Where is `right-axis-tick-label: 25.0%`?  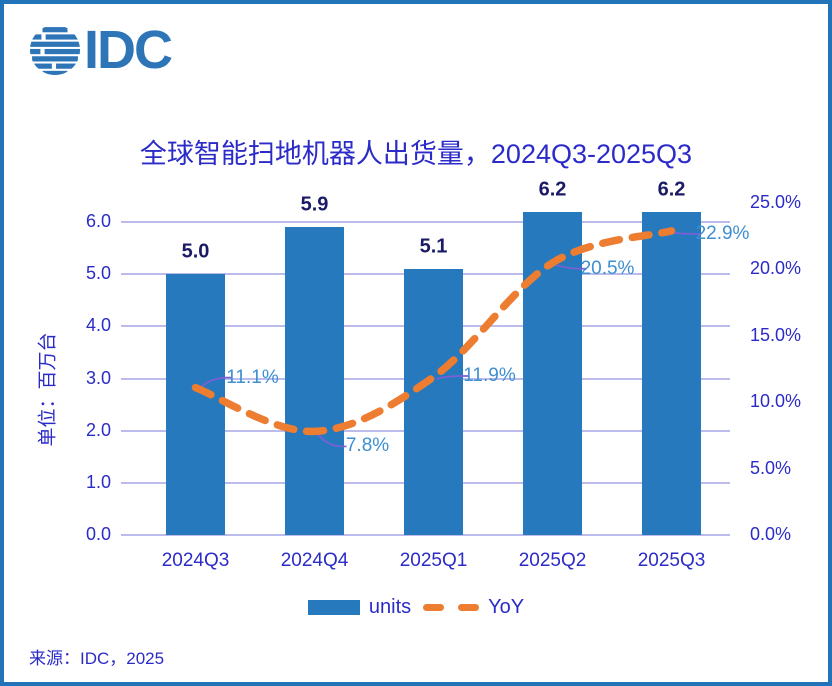
right-axis-tick-label: 25.0% is located at coordinates (776, 202).